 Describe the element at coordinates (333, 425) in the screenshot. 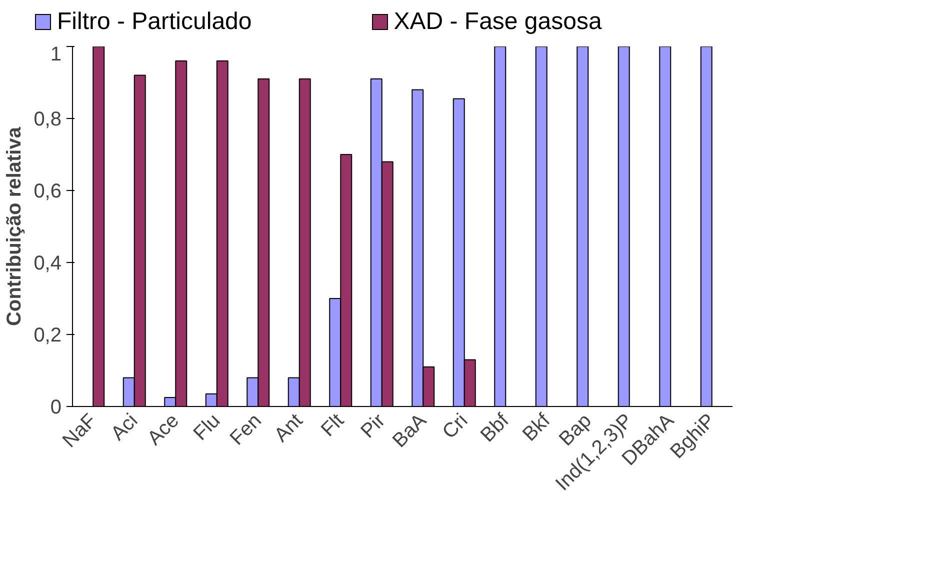

I see `x-tick-label: Flt` at that location.